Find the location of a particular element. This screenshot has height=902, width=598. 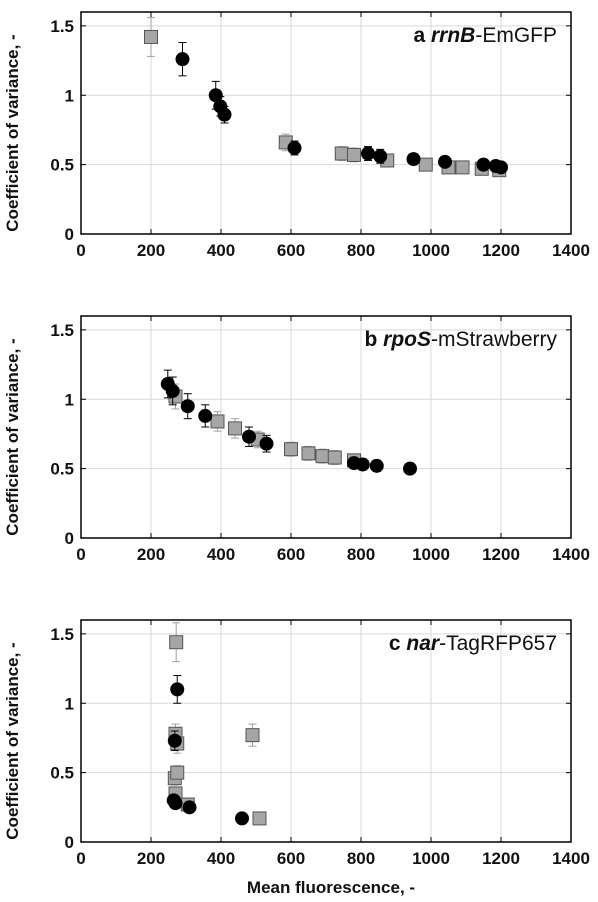

panel-letter: c is located at coordinates (395, 643).